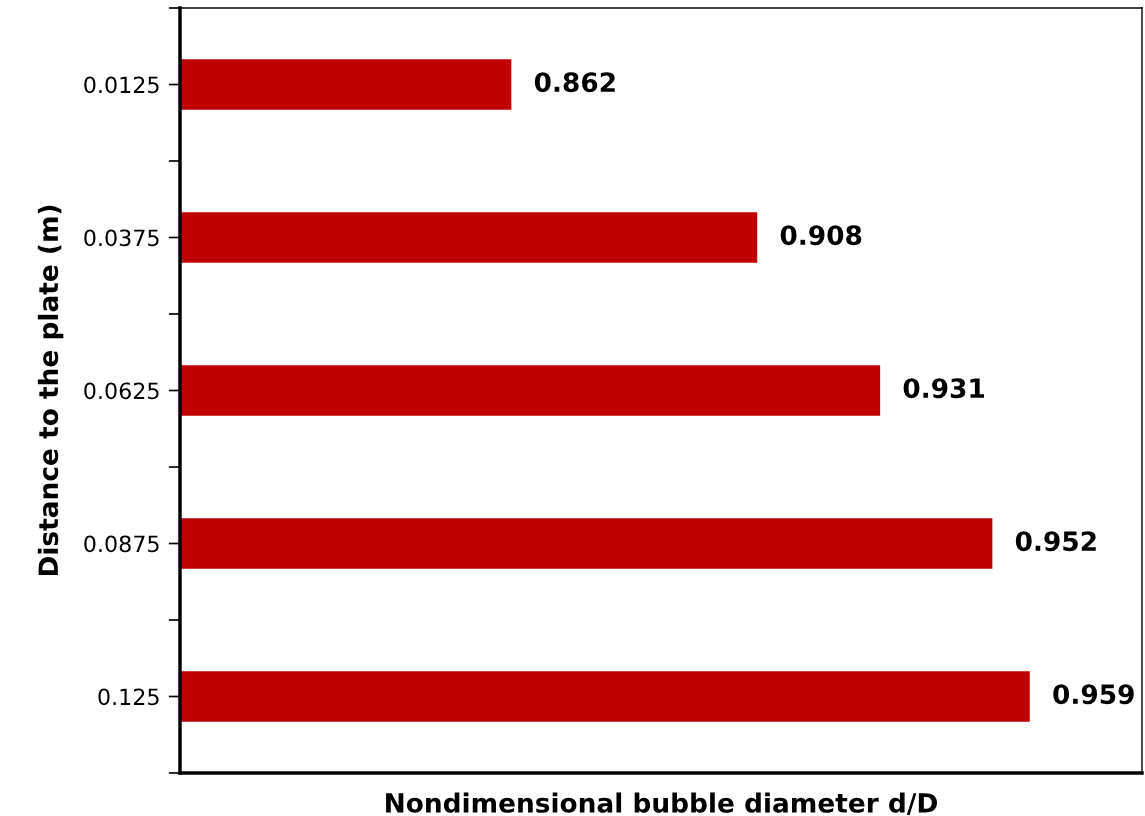  Describe the element at coordinates (128, 697) in the screenshot. I see `y-tick-label: 0.125` at that location.